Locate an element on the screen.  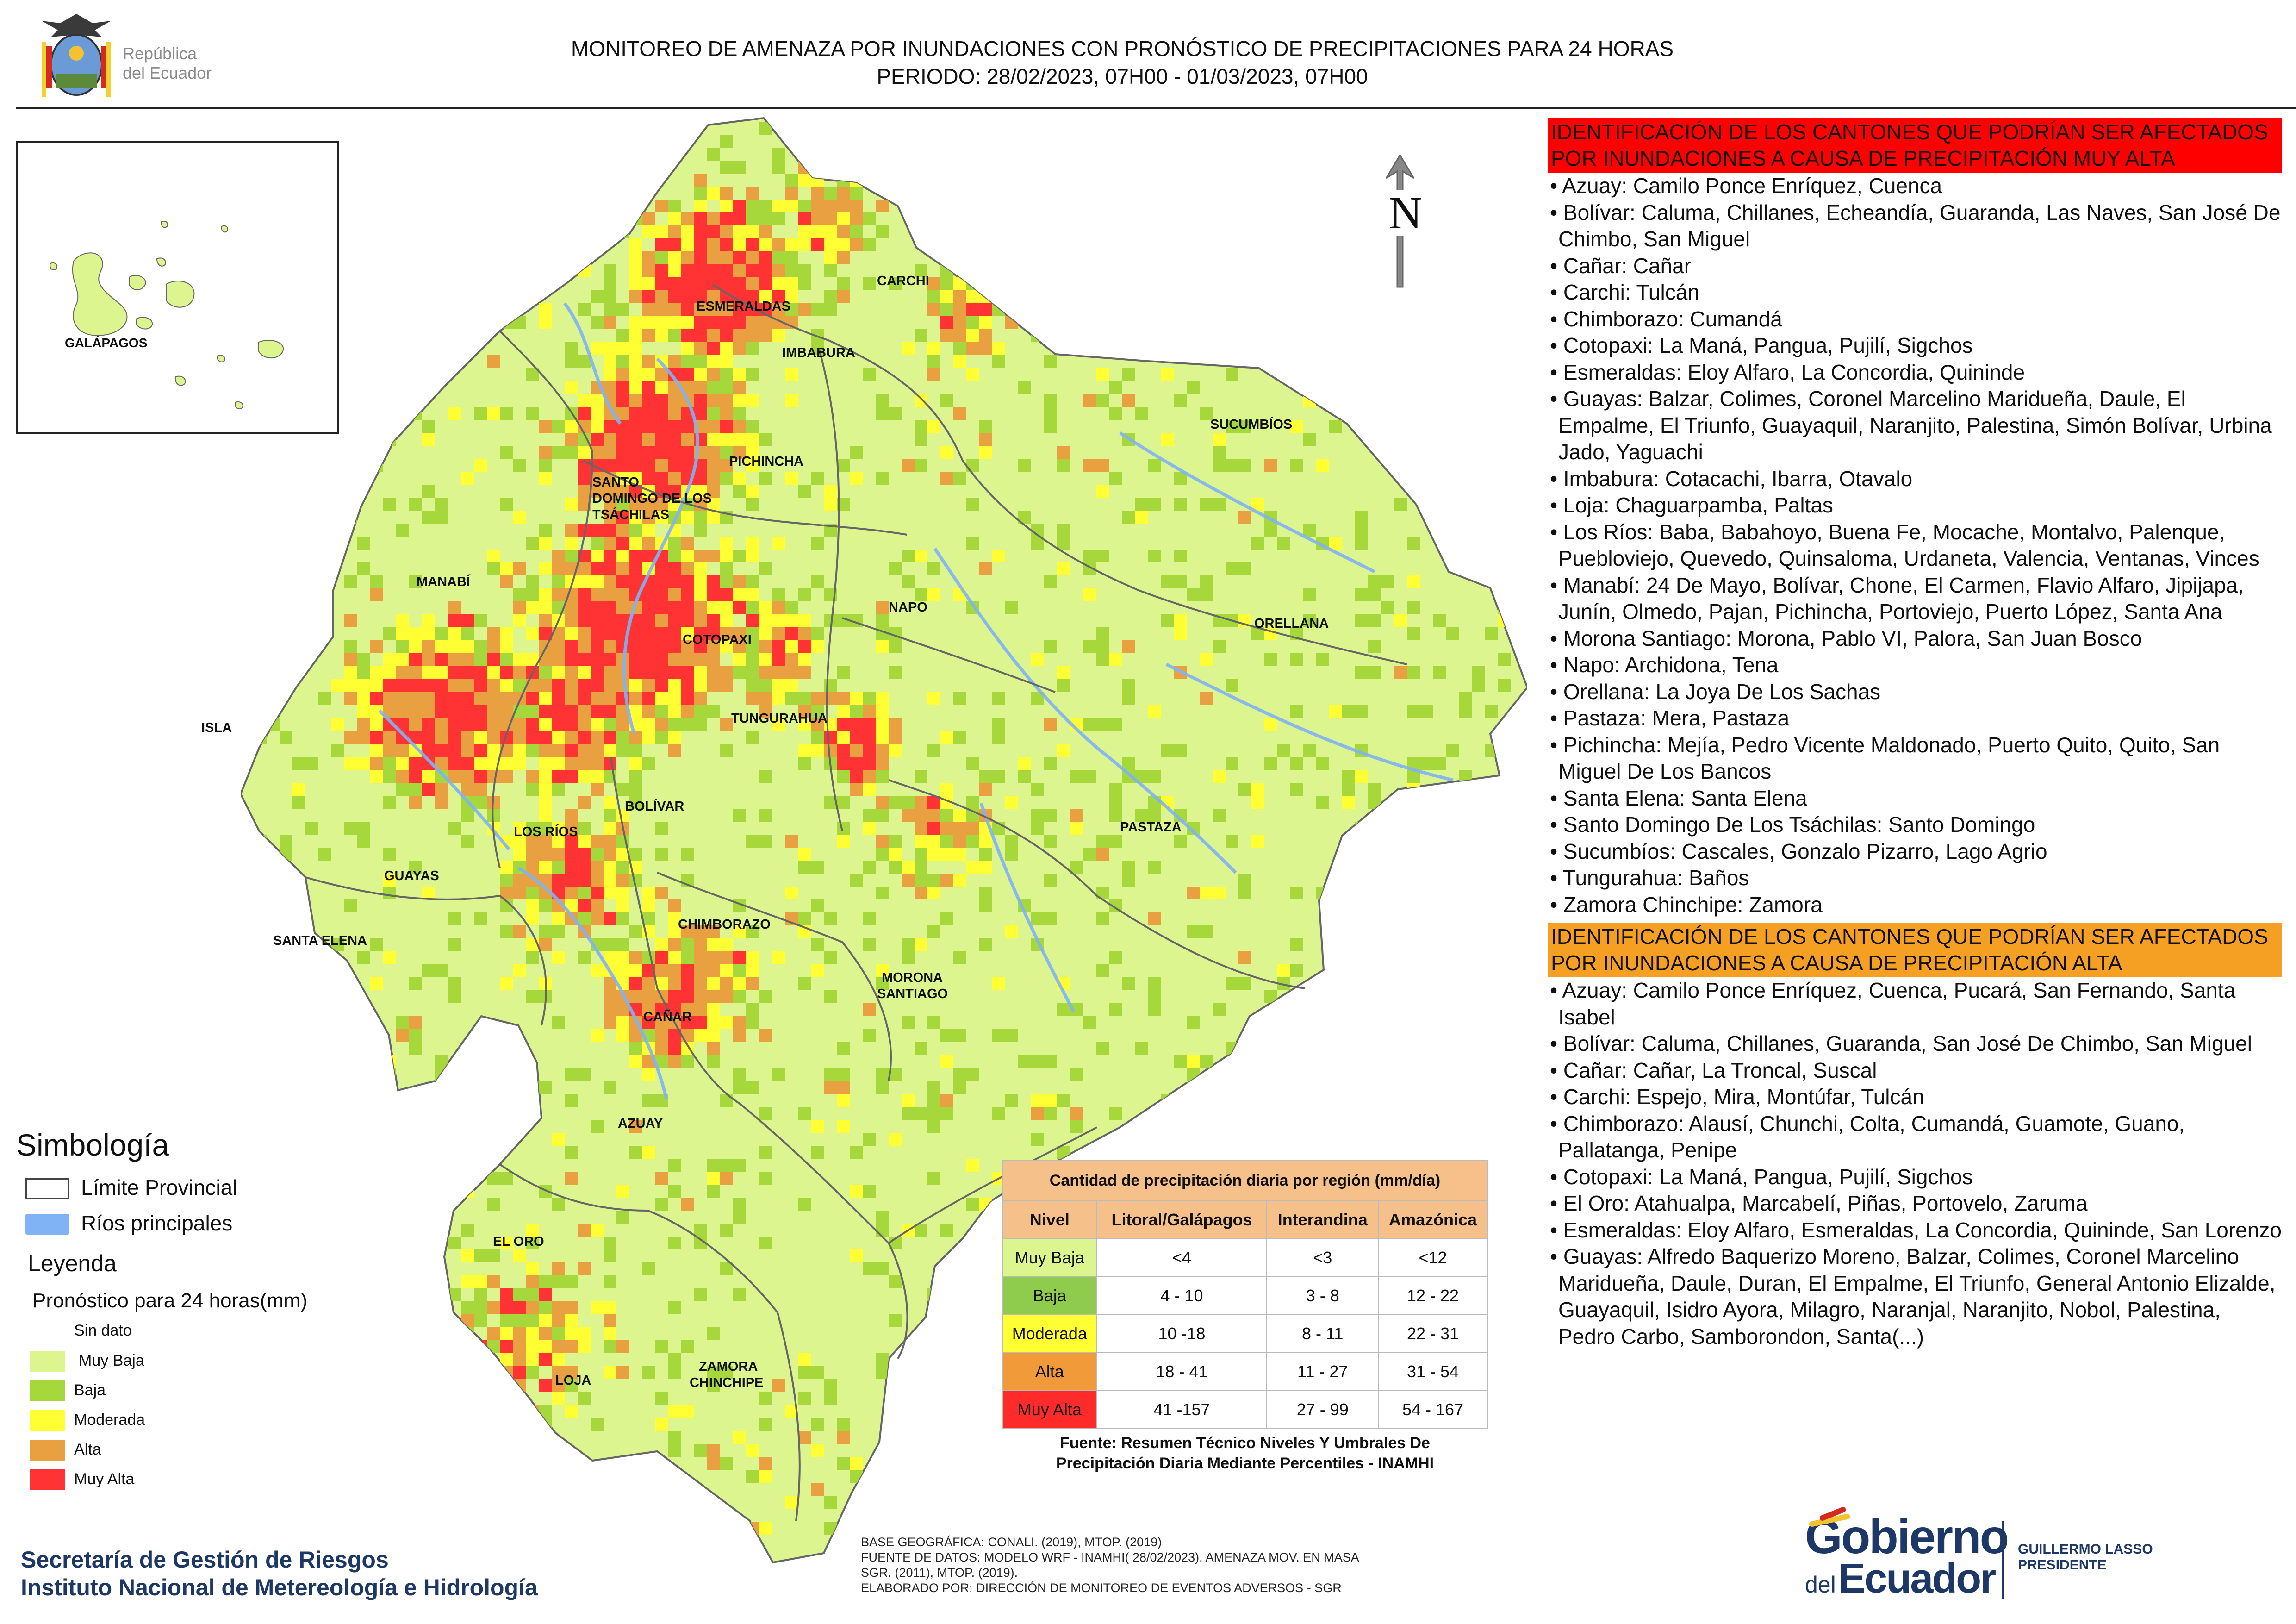
province-label-morona-line2: SANTIAGO is located at coordinates (912, 994).